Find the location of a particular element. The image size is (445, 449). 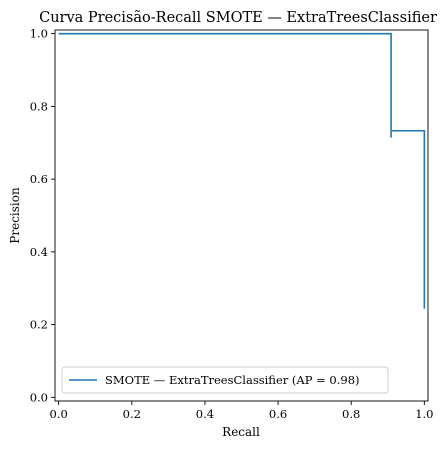

x-tick-label: 0.2 is located at coordinates (132, 414).